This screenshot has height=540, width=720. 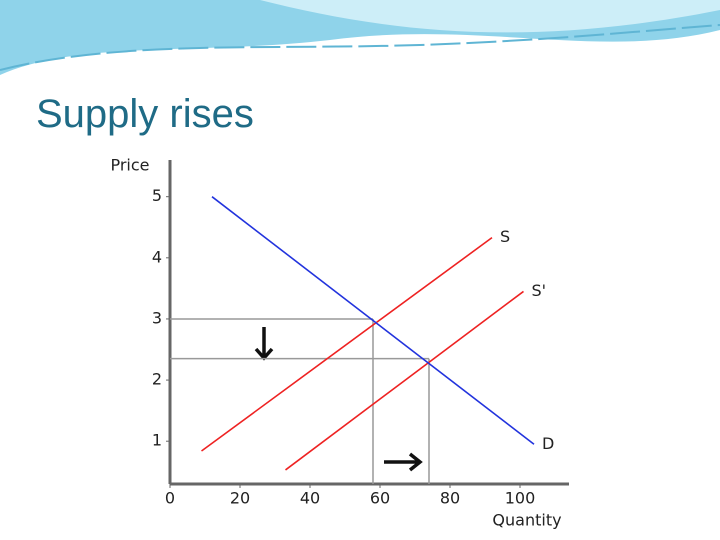 What do you see at coordinates (157, 317) in the screenshot?
I see `y-tick-label: 3` at bounding box center [157, 317].